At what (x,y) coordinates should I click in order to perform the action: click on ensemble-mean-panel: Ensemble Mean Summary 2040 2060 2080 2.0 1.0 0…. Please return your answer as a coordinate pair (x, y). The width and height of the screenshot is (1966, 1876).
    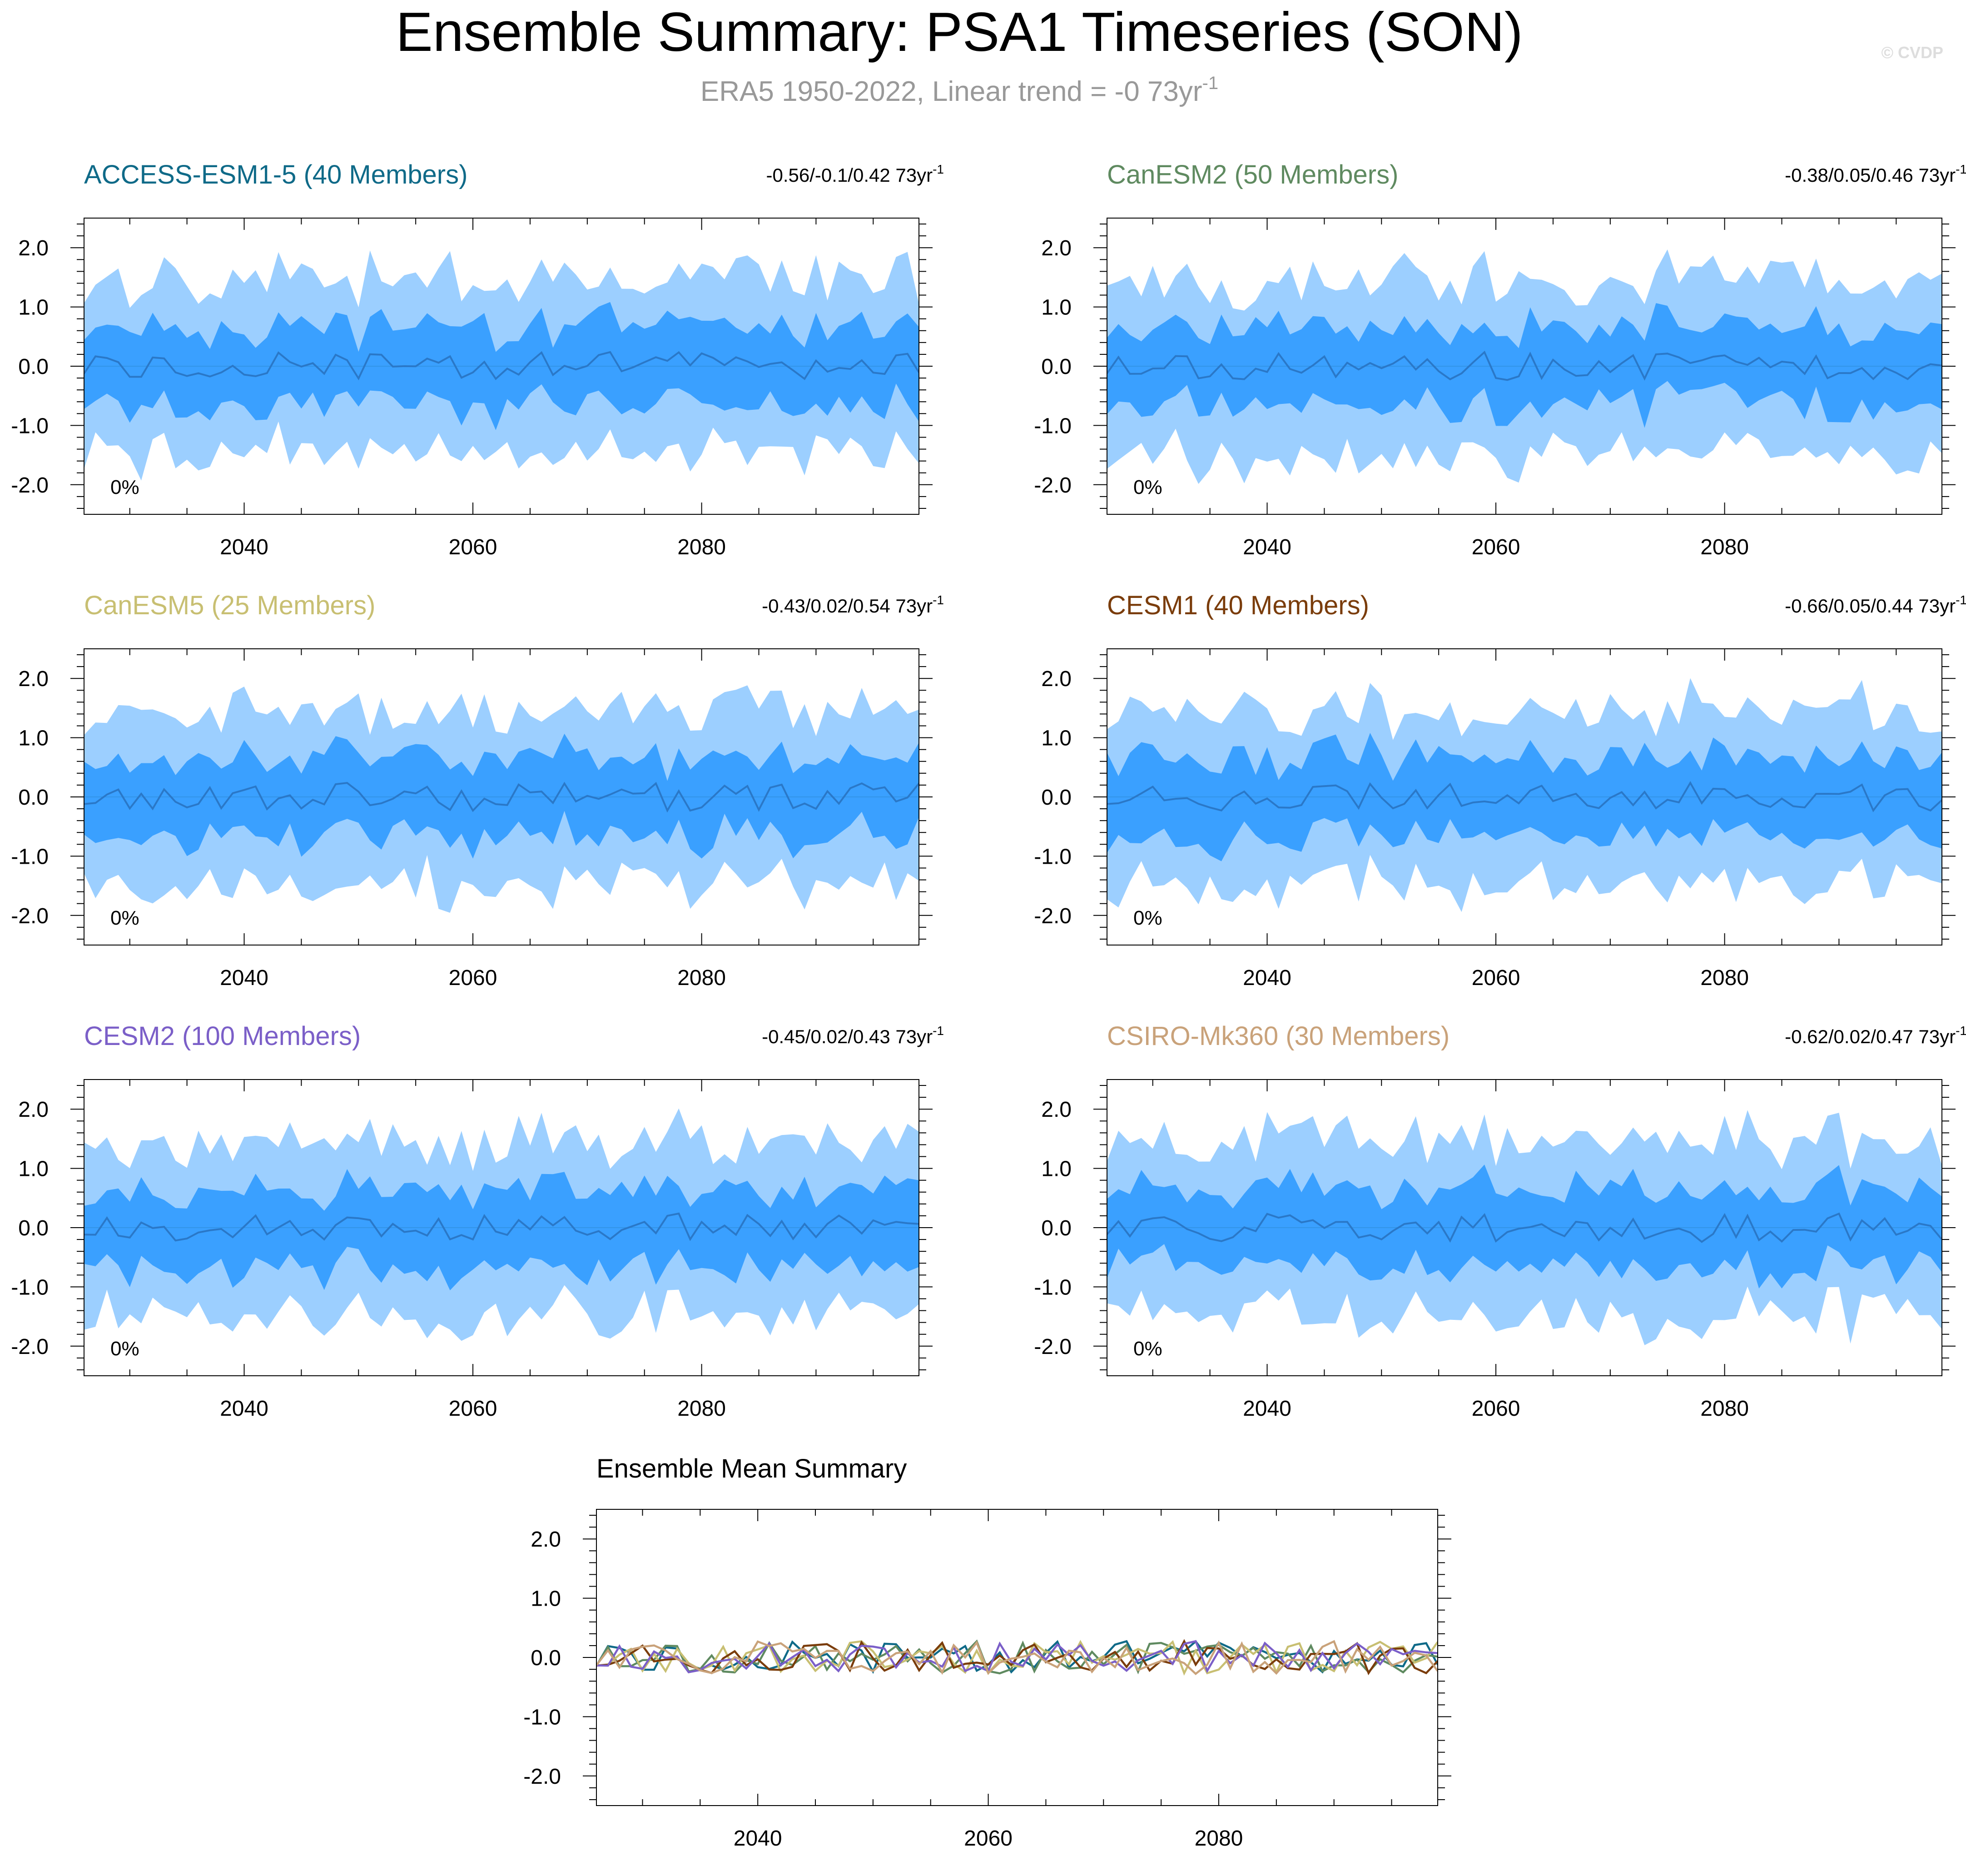
    Looking at the image, I should click on (987, 1653).